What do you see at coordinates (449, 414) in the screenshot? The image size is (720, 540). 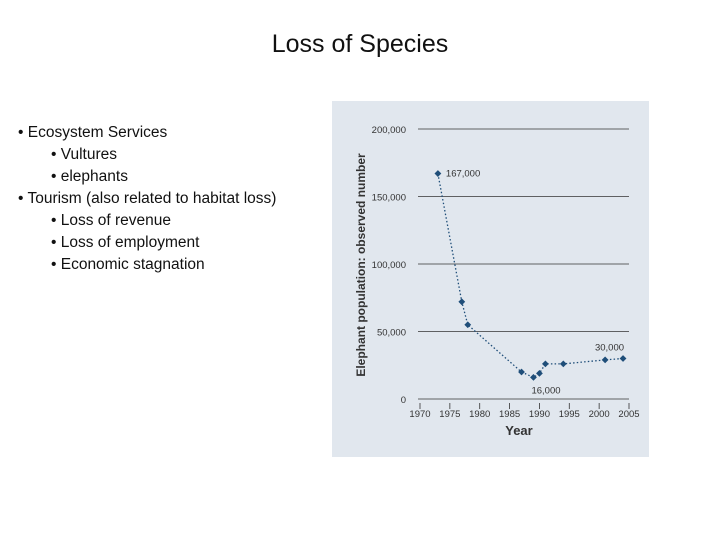 I see `x-tick-label: 1975` at bounding box center [449, 414].